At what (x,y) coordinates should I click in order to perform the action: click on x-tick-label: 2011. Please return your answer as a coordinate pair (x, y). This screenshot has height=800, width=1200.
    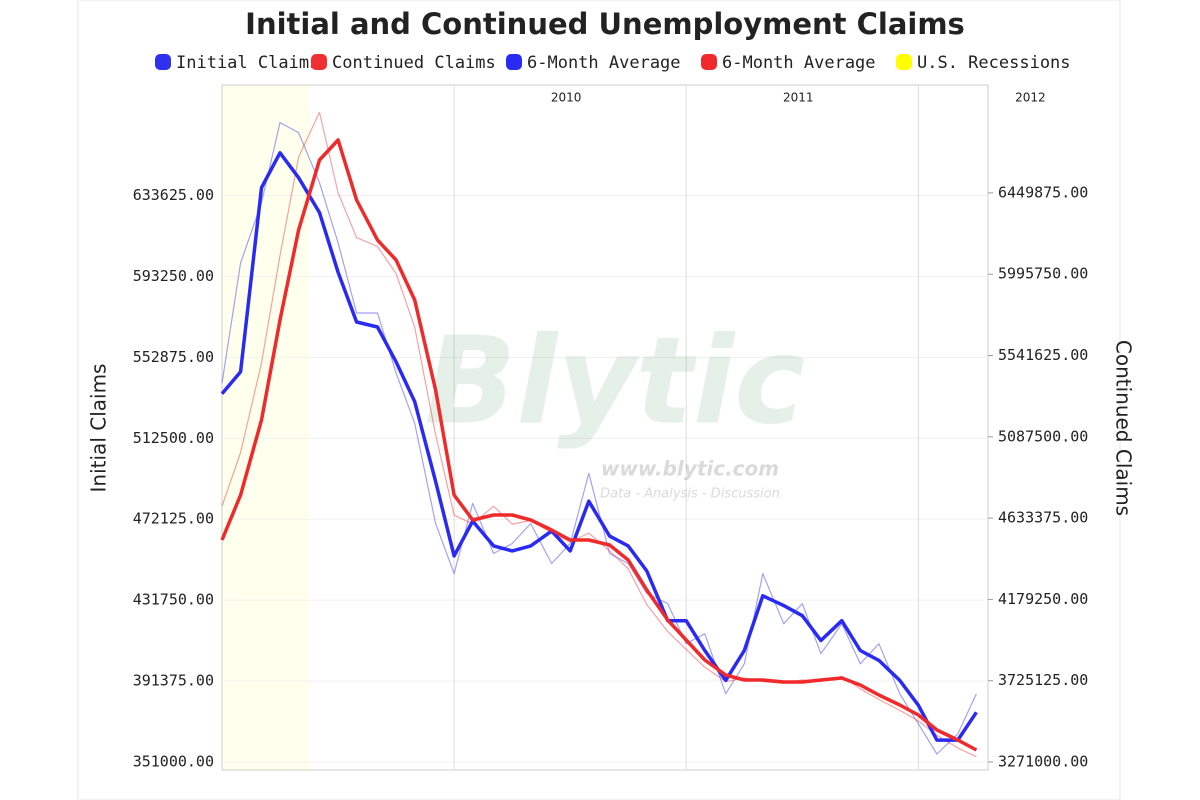
    Looking at the image, I should click on (798, 98).